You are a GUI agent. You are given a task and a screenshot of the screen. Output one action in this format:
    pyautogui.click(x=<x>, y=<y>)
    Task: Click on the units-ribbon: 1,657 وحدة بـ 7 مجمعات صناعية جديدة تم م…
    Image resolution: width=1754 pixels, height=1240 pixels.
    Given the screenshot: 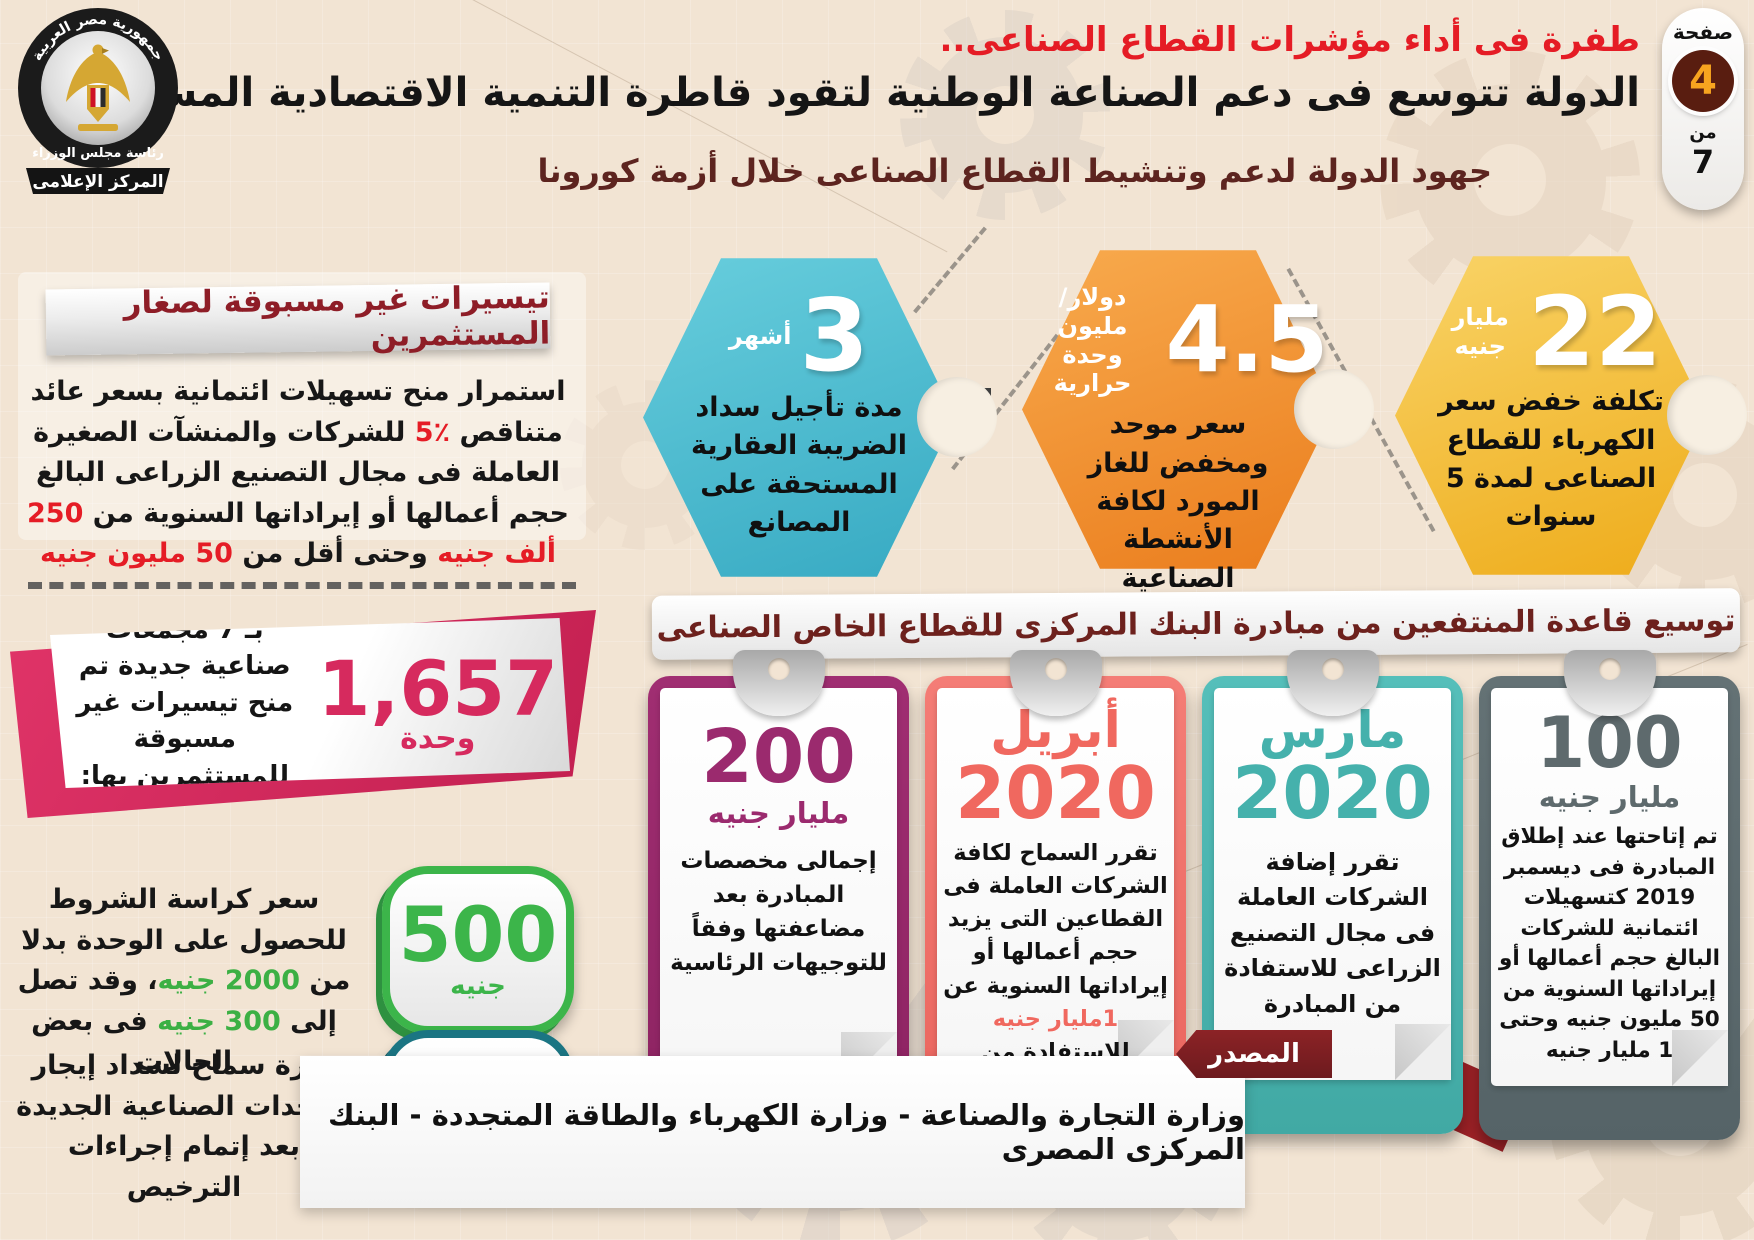 What is the action you would take?
    pyautogui.click(x=303, y=714)
    